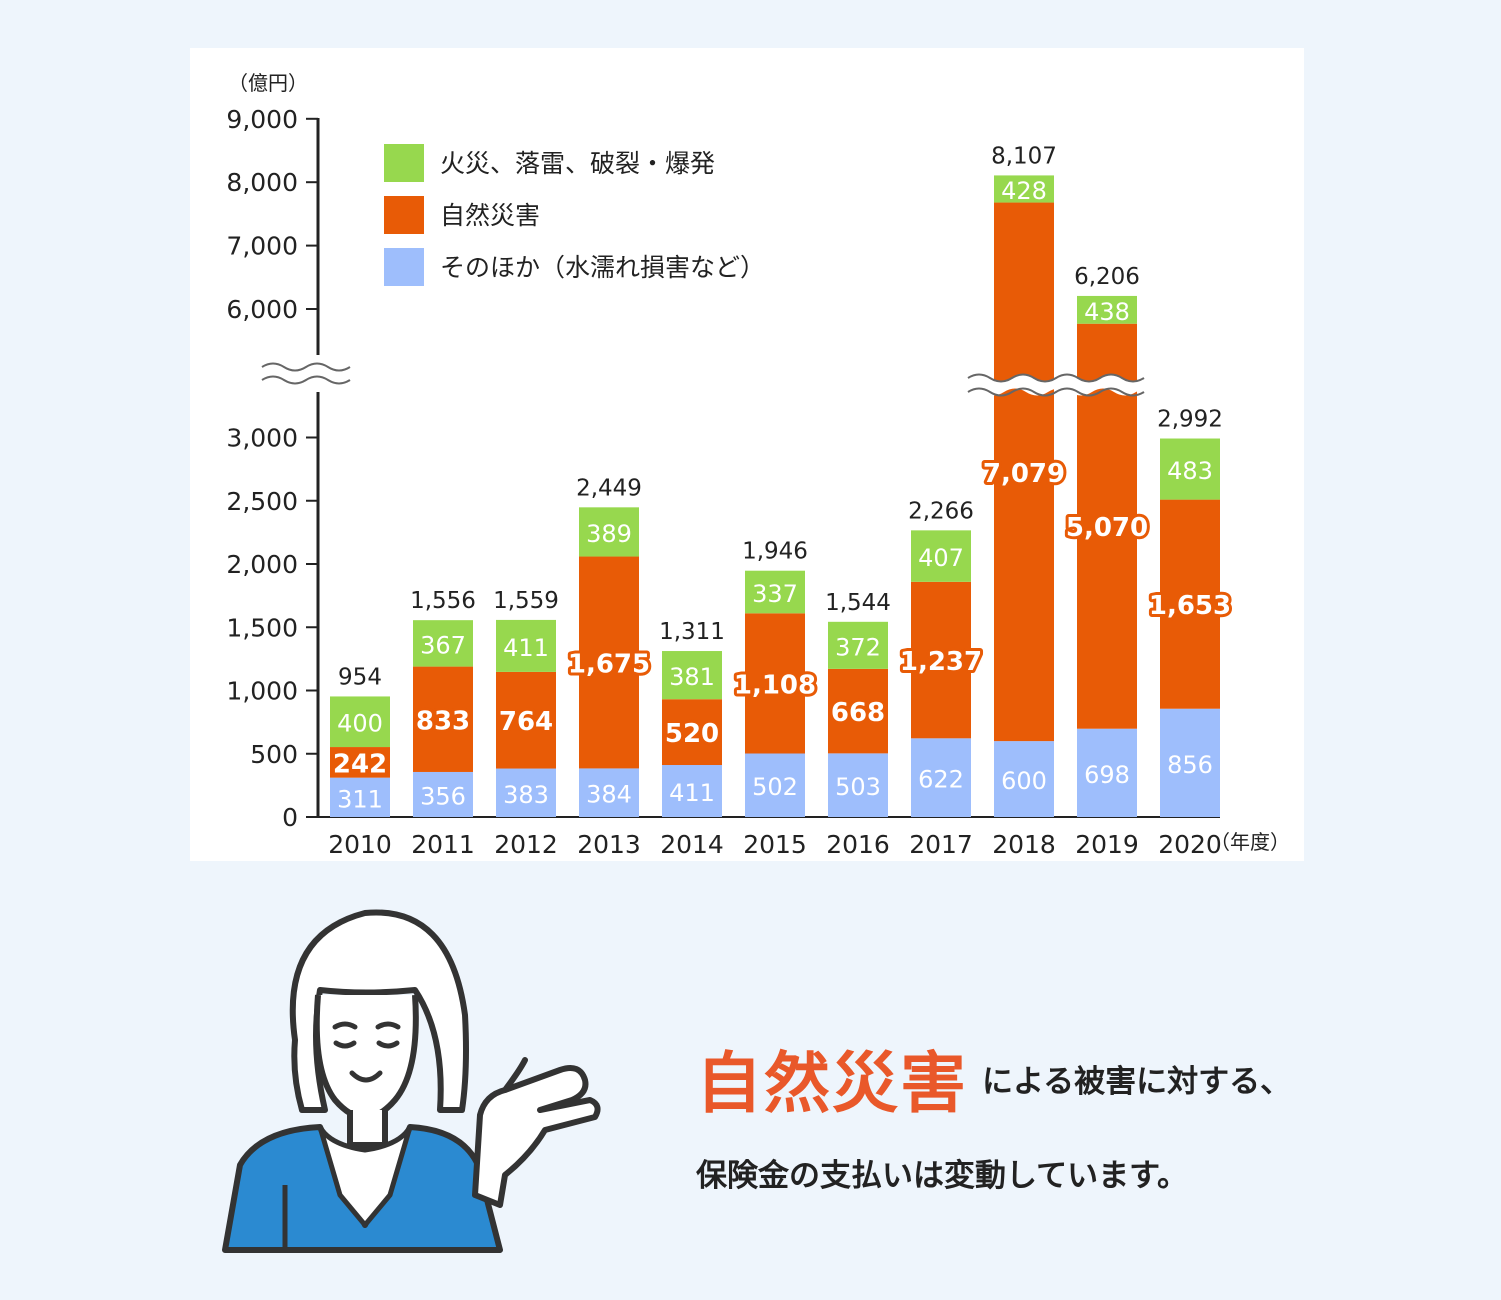 Image resolution: width=1501 pixels, height=1300 pixels. I want to click on total-label: 8,107, so click(1024, 156).